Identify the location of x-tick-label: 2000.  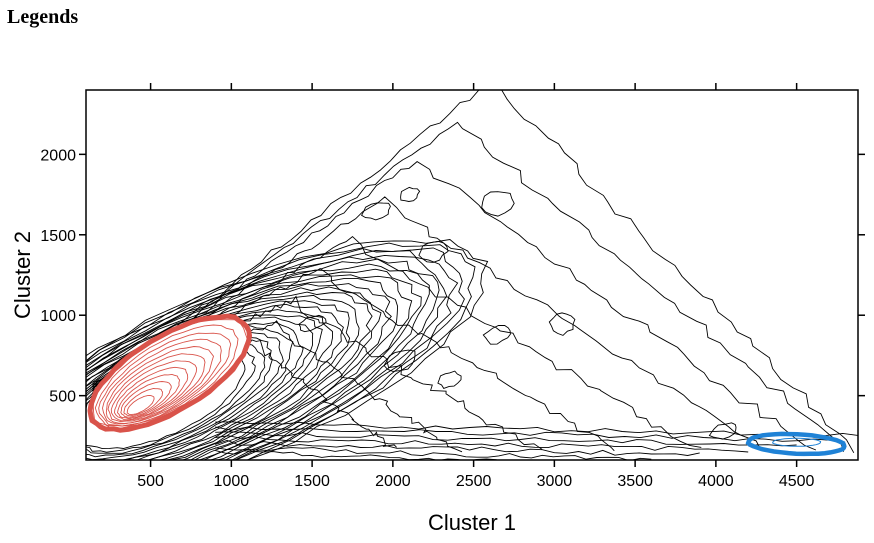
(393, 481).